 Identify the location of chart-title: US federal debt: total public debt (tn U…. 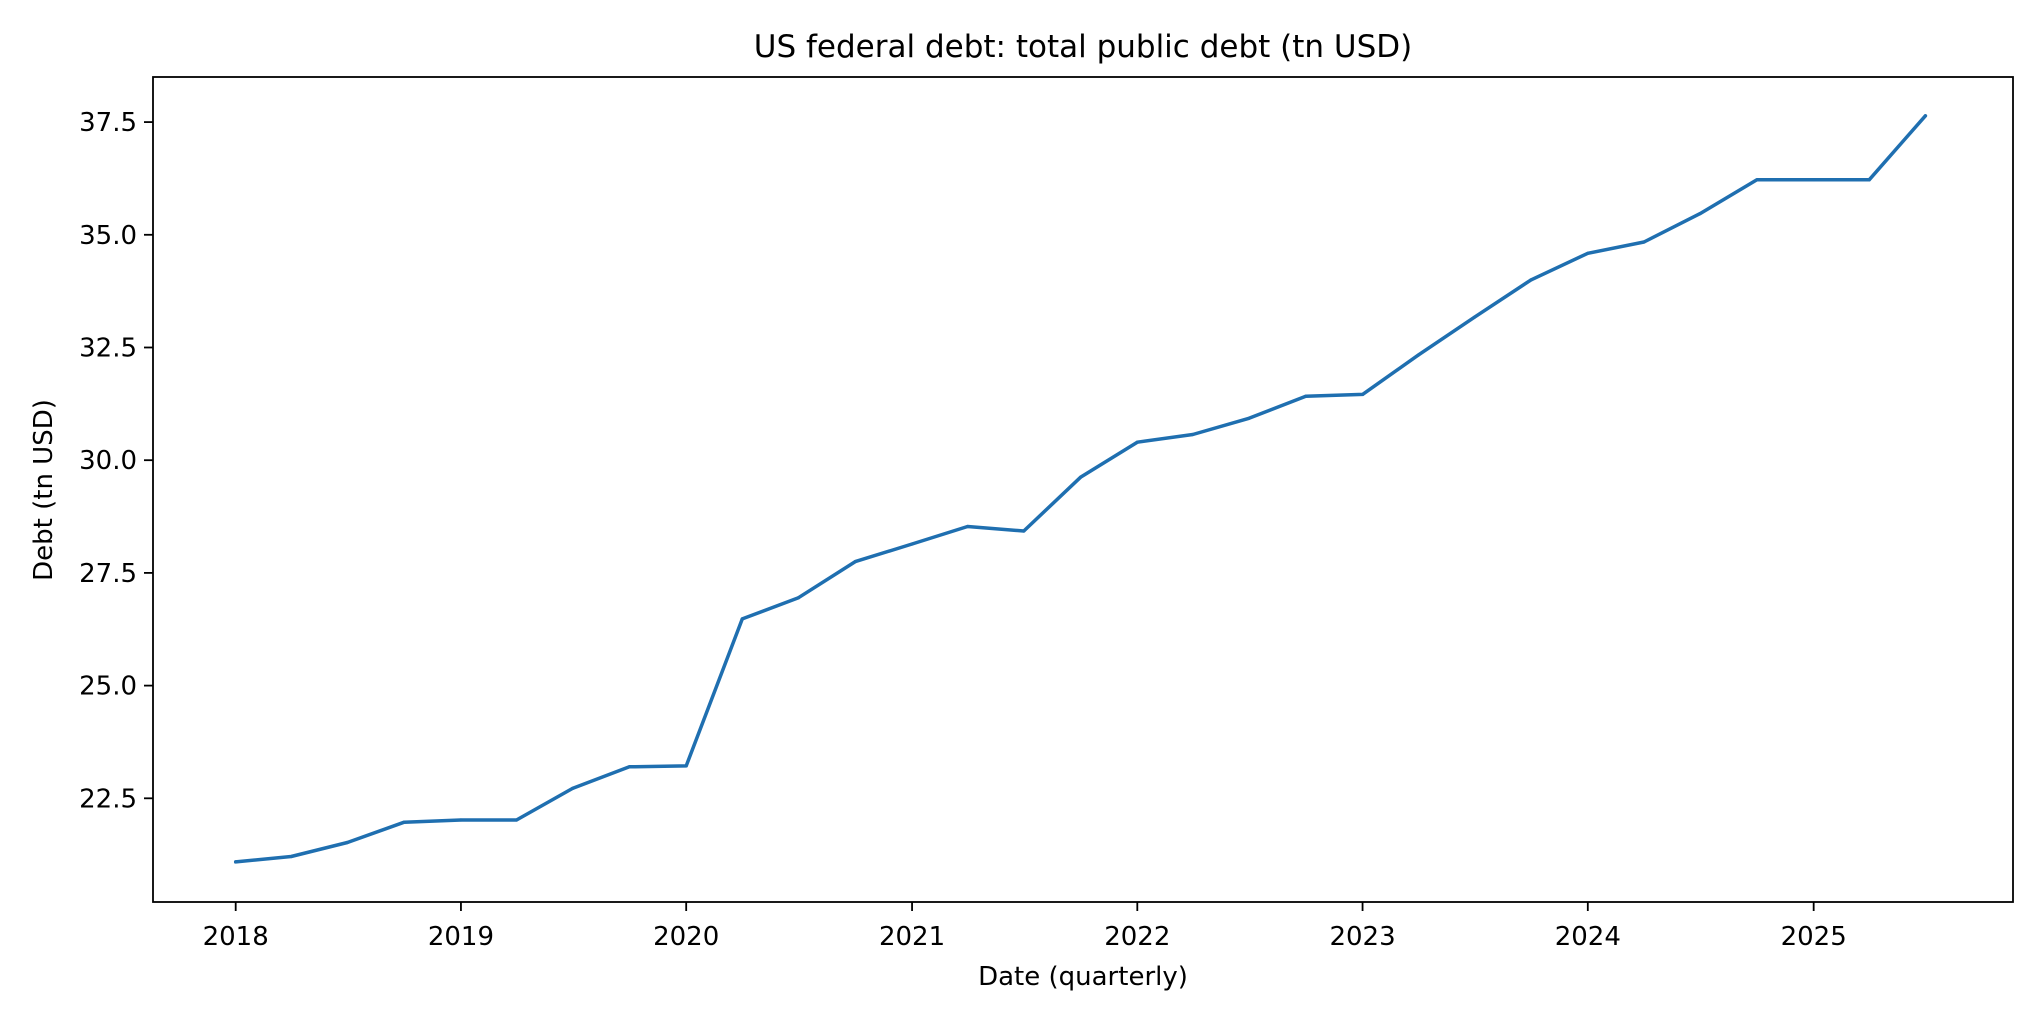
(1083, 47).